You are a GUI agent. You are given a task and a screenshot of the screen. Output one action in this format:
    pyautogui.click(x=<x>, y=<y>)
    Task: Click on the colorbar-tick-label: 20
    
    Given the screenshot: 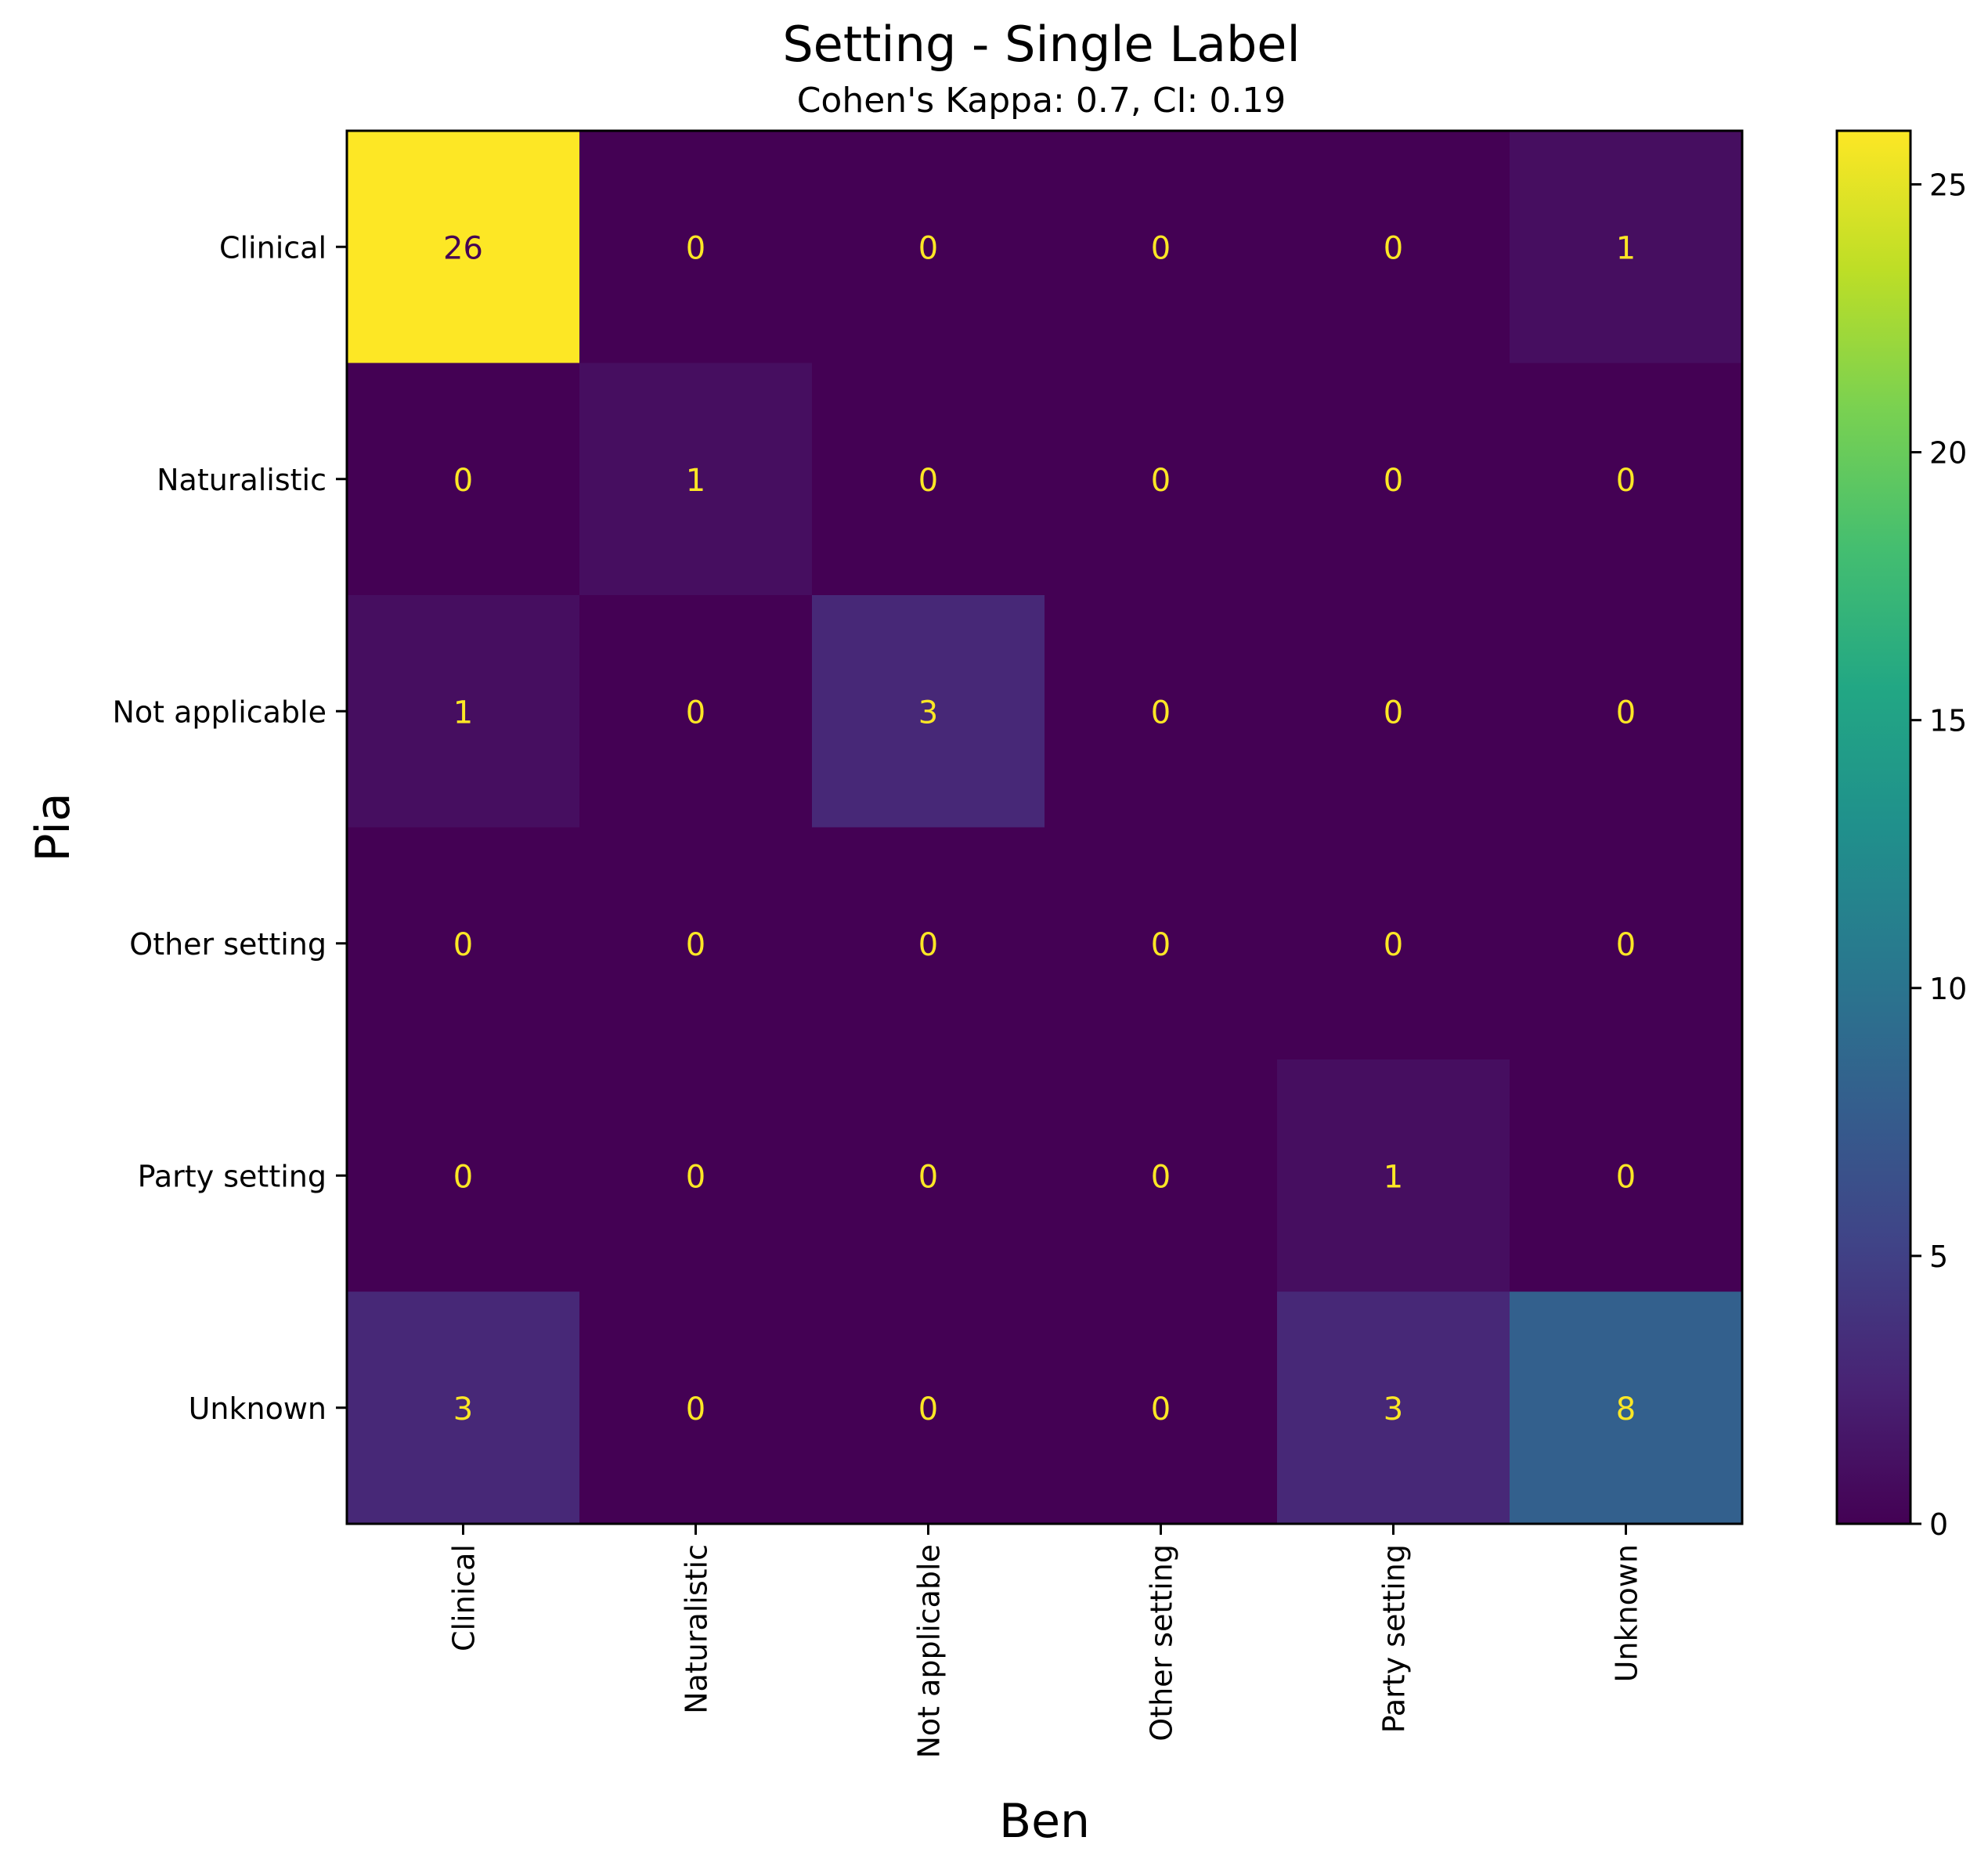 What is the action you would take?
    pyautogui.click(x=1948, y=453)
    